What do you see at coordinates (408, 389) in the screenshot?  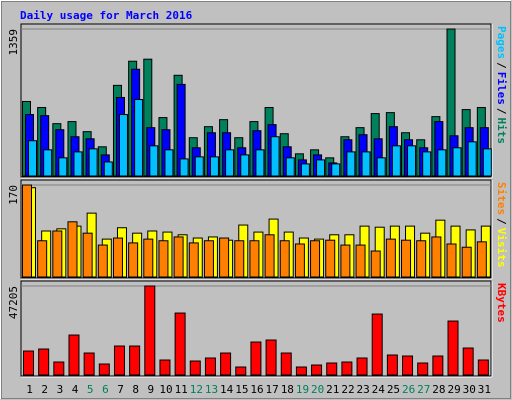 I see `x-tick-label: 26` at bounding box center [408, 389].